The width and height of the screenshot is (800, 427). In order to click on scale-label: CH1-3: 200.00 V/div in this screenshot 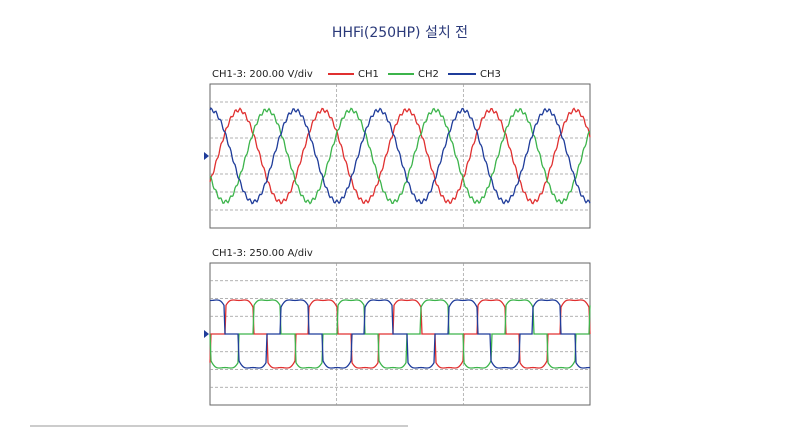, I will do `click(262, 74)`.